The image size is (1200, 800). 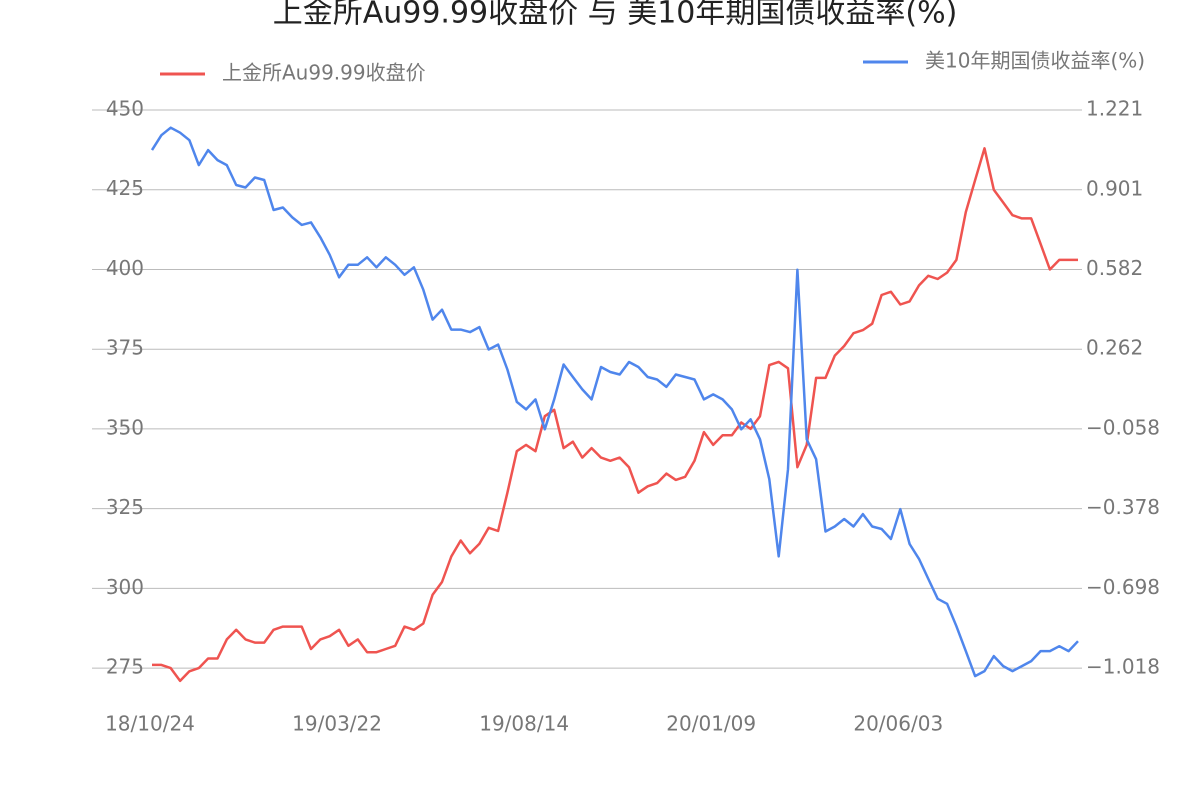 What do you see at coordinates (615, 15) in the screenshot?
I see `chart-title: 上金所Au99.99收盘价 与 美10年期国债收益率(%)` at bounding box center [615, 15].